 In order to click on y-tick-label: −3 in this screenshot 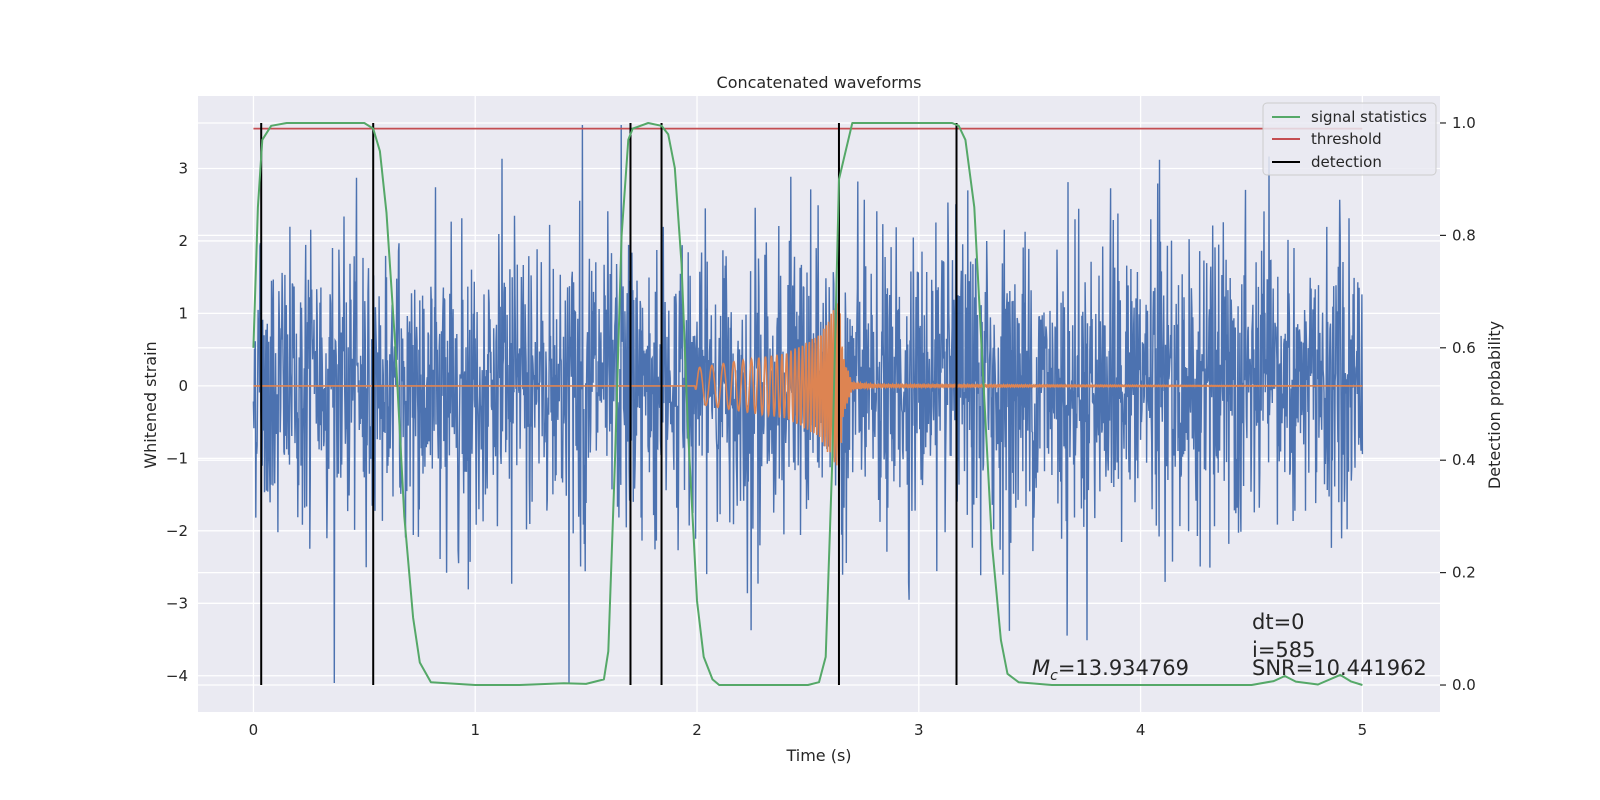, I will do `click(177, 603)`.